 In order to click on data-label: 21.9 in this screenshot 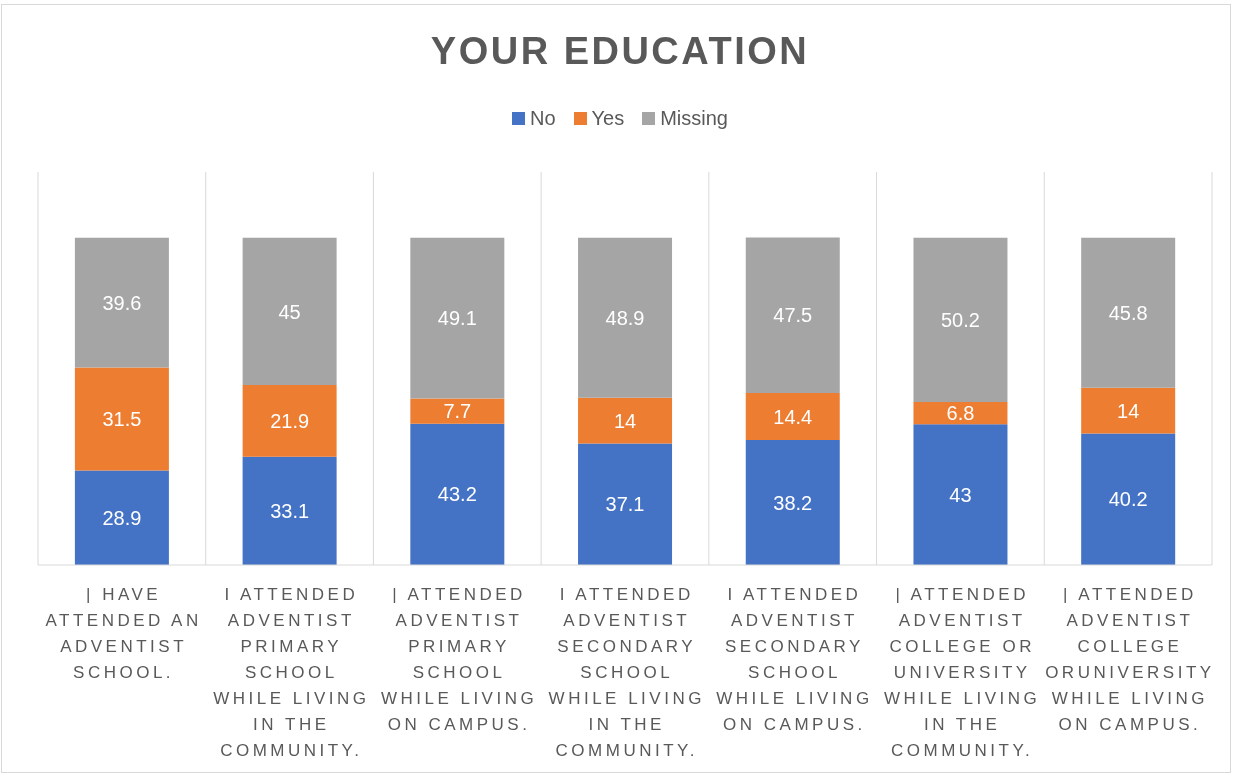, I will do `click(290, 420)`.